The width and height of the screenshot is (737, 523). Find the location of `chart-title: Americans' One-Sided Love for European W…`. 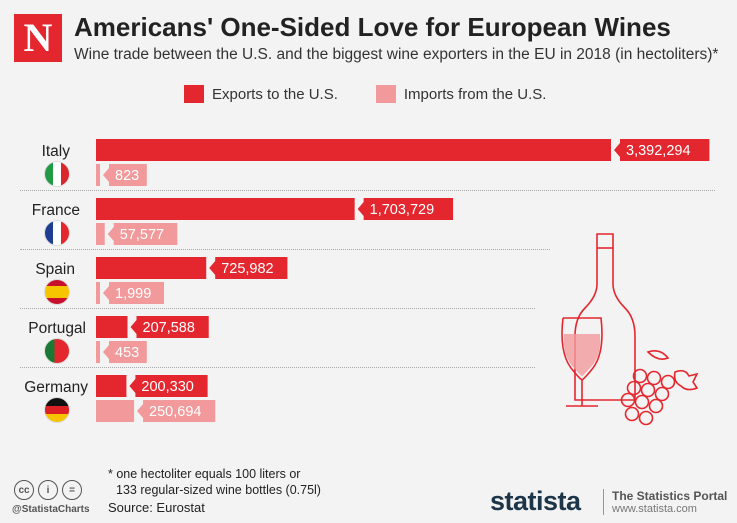

chart-title: Americans' One-Sided Love for European W… is located at coordinates (372, 27).